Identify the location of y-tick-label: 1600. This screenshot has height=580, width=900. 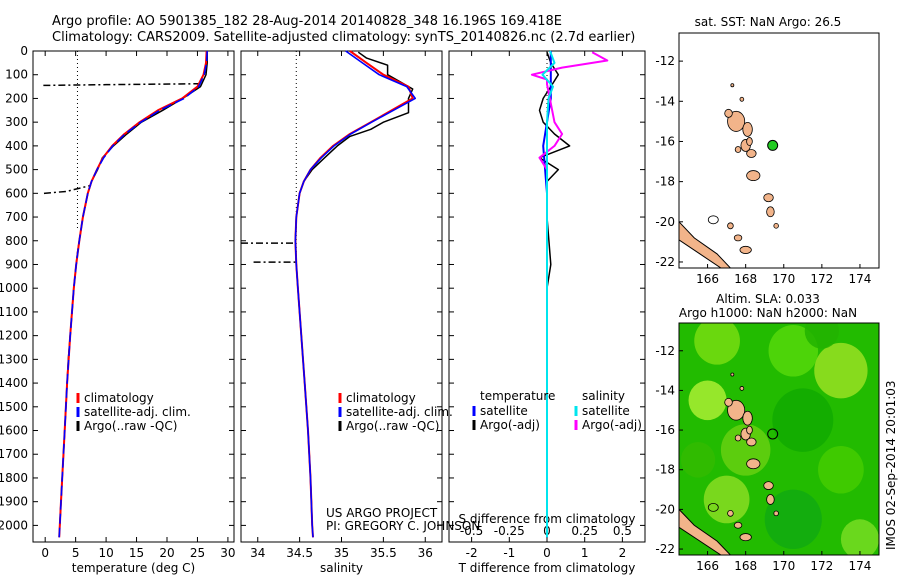
(14, 431).